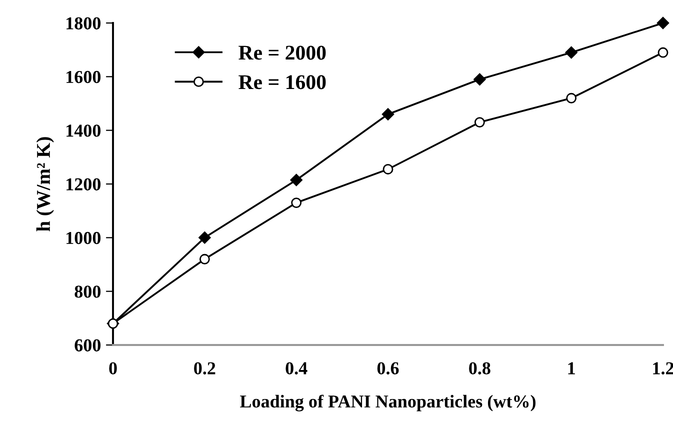  I want to click on x-tick-label: 0.4, so click(297, 368).